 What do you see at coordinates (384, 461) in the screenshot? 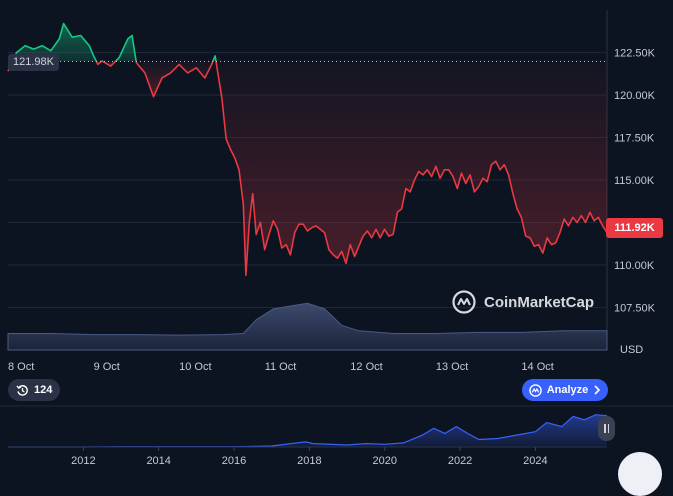
I see `navigator-year-label: 2020` at bounding box center [384, 461].